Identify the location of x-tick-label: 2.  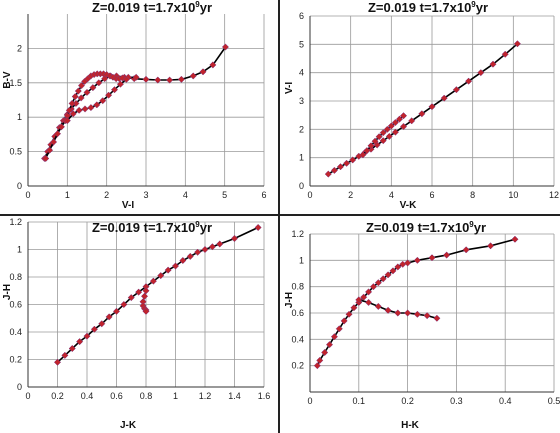
(106, 195).